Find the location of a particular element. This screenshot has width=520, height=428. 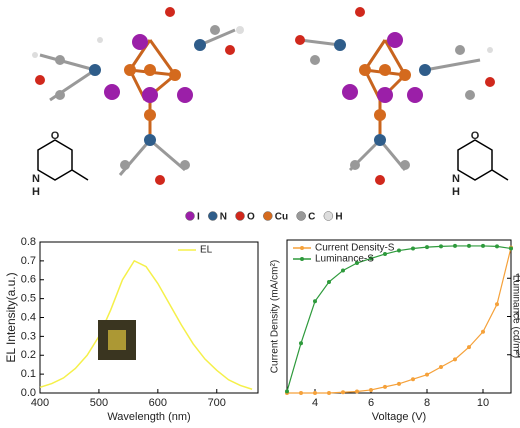

y-tick-label: 0.0 is located at coordinates (28, 393).